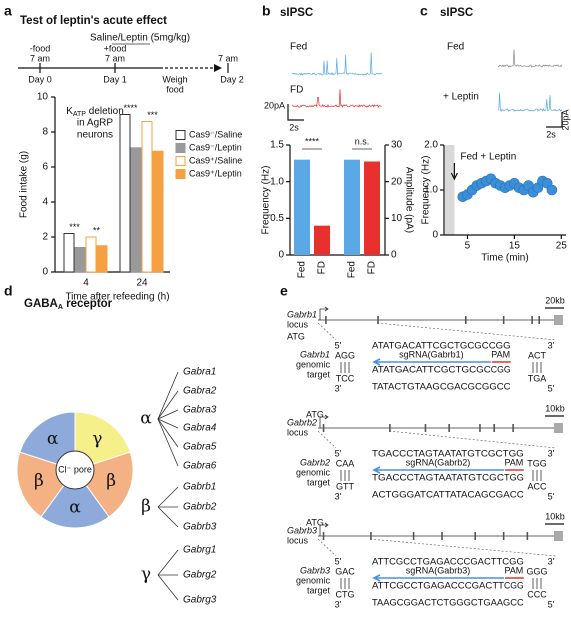 The width and height of the screenshot is (571, 618). I want to click on gene-label: Gabra3, so click(200, 410).